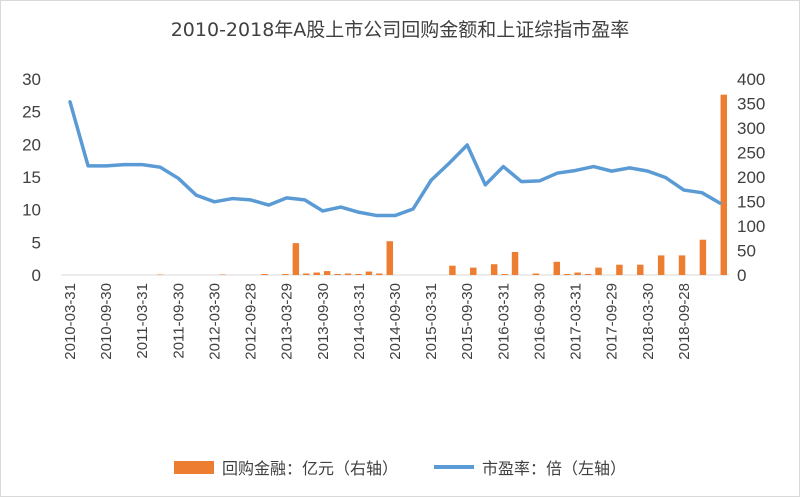 This screenshot has width=800, height=498. Describe the element at coordinates (214, 321) in the screenshot. I see `x-tick-label: 2012-03-30` at that location.